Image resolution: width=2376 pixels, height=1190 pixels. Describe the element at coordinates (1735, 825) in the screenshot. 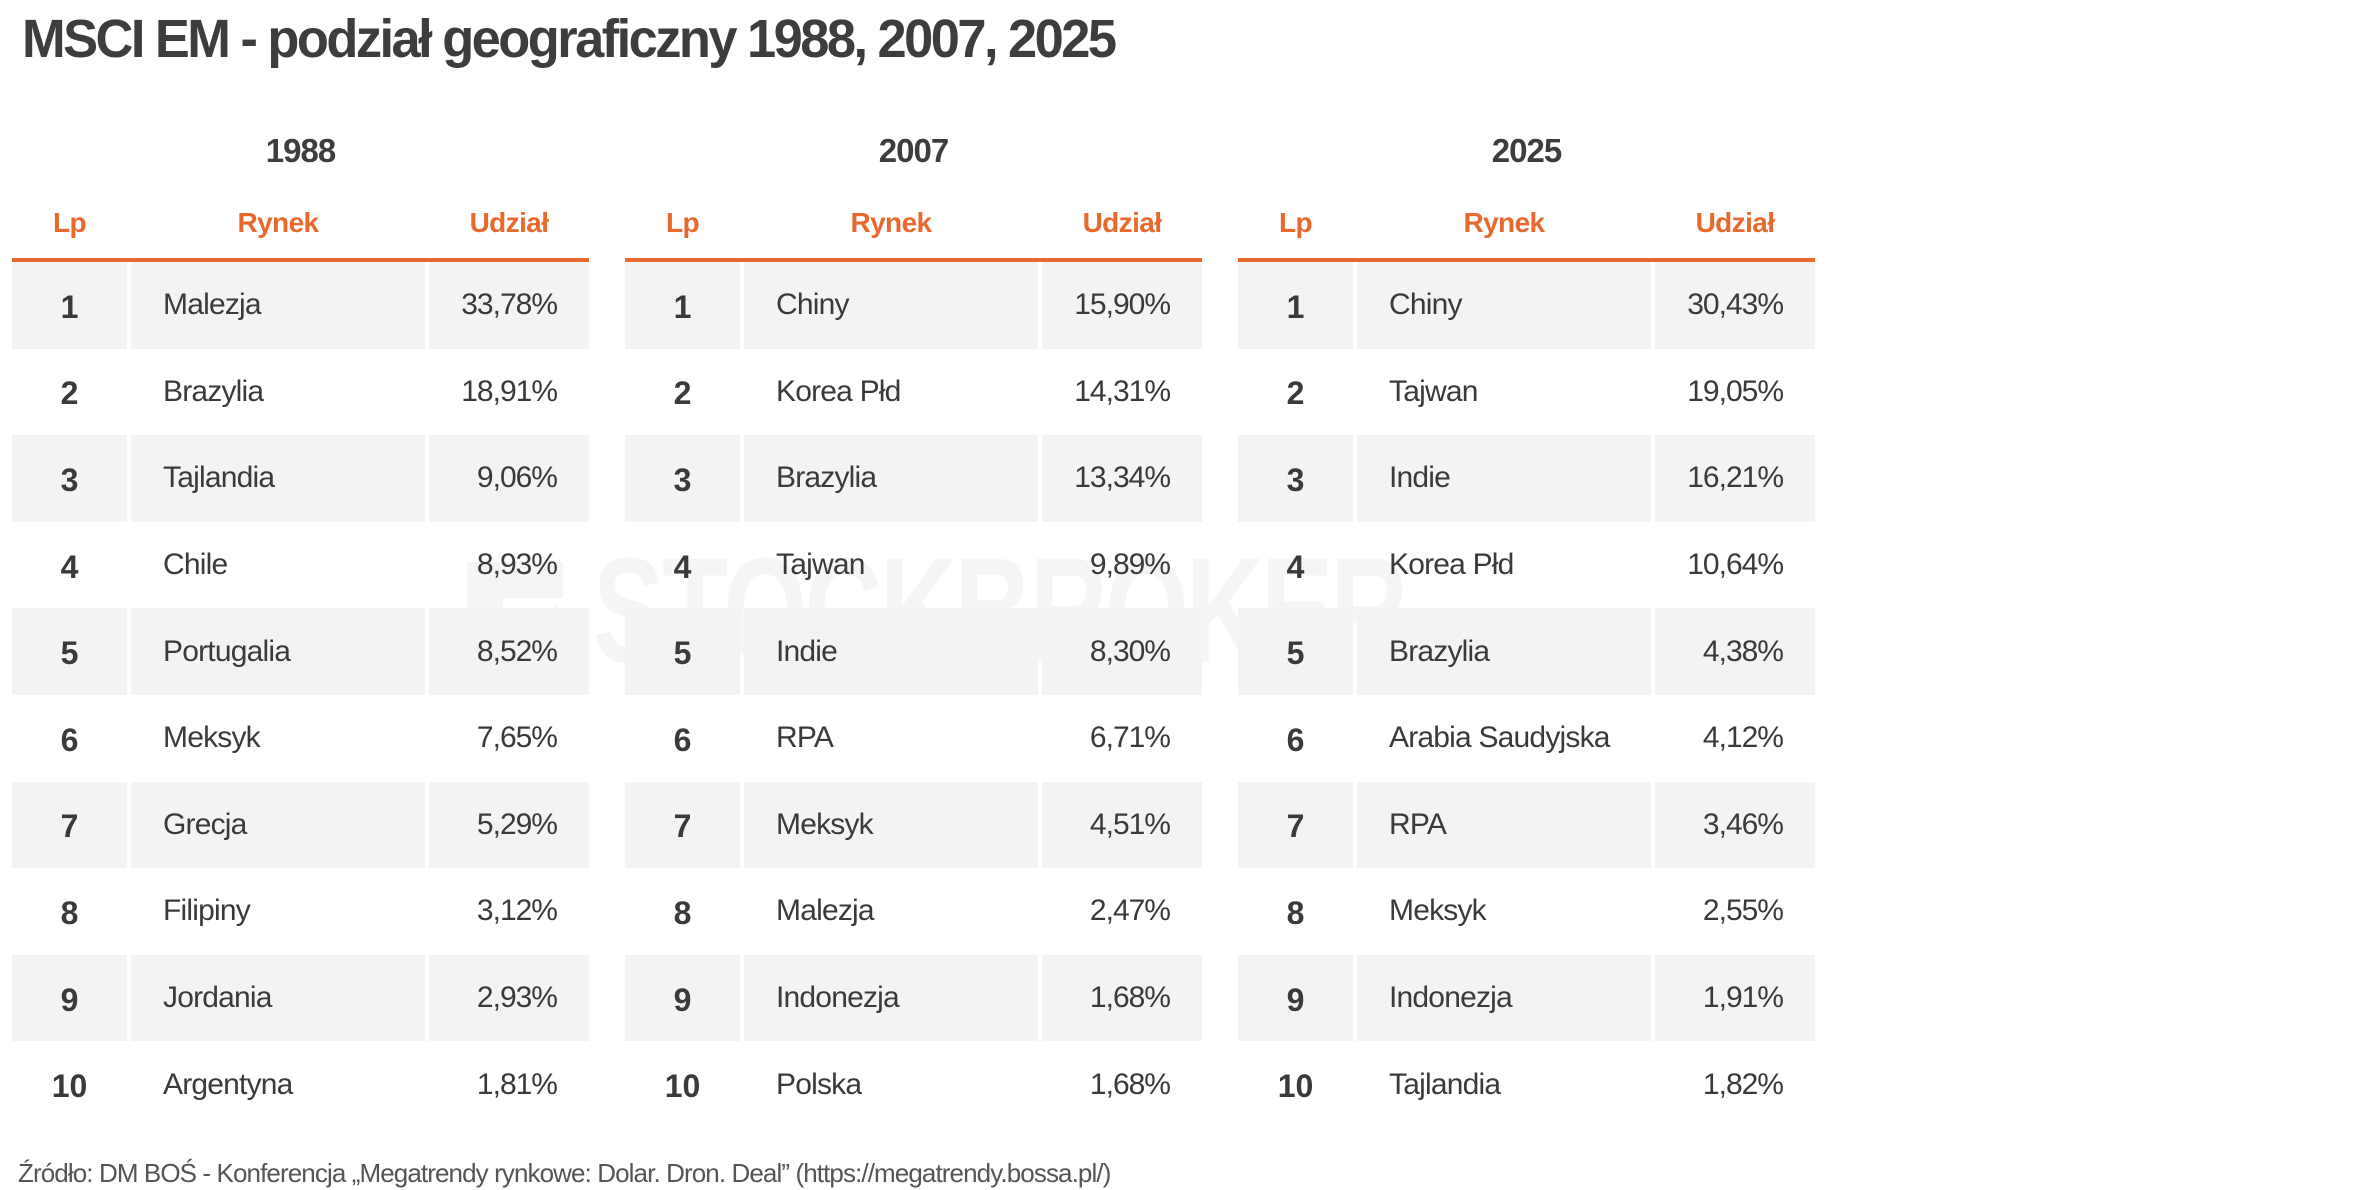

I see `cell-udzial: 3,46%` at that location.